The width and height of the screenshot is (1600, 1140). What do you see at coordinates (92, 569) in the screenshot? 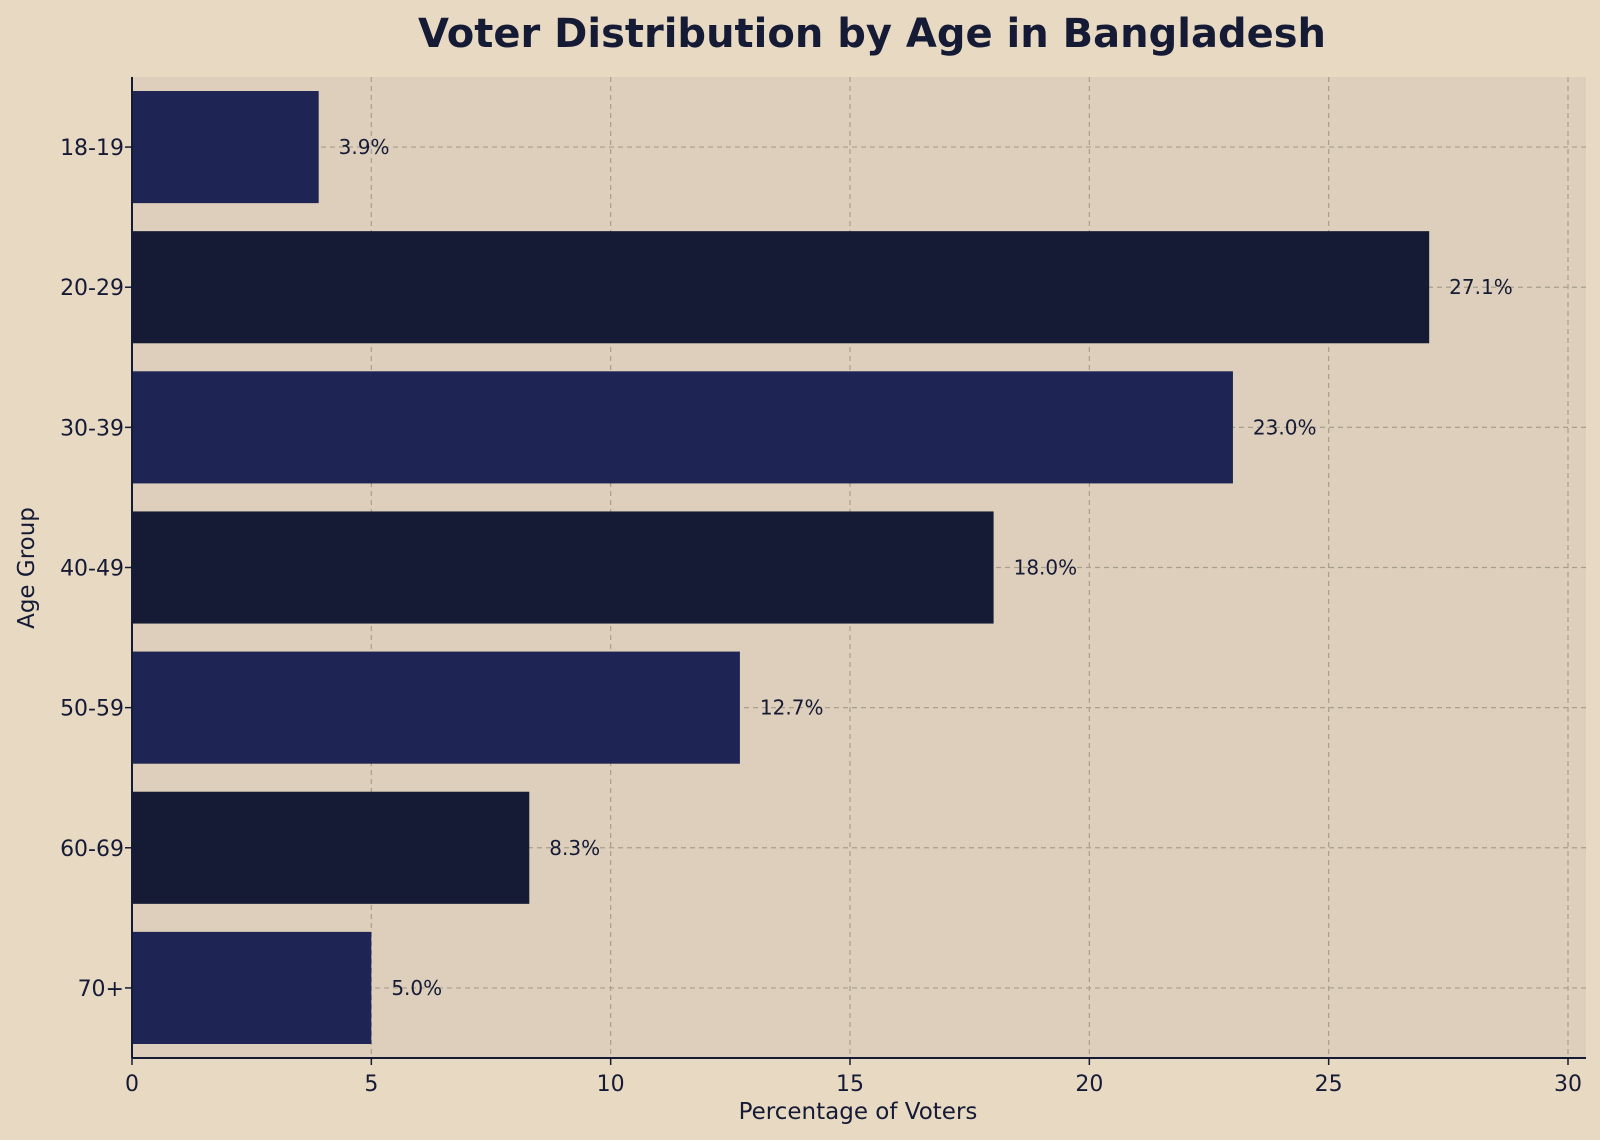
I see `y-tick-label-40-49: 40-49` at bounding box center [92, 569].